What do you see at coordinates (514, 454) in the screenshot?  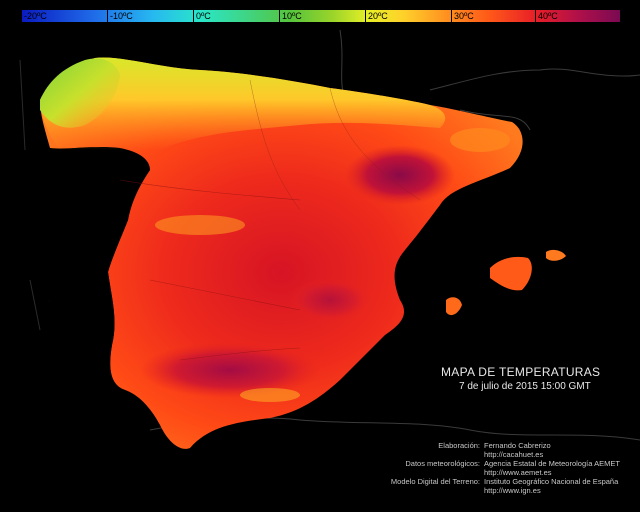 I see `credit-link: http://cacahuet.es` at bounding box center [514, 454].